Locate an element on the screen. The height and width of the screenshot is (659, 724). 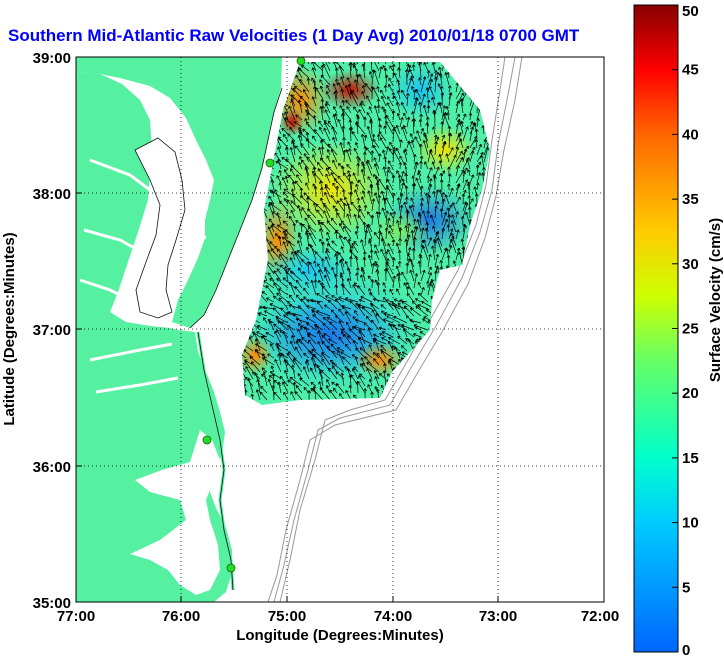
y-tick-label: 36:00 is located at coordinates (52, 467).